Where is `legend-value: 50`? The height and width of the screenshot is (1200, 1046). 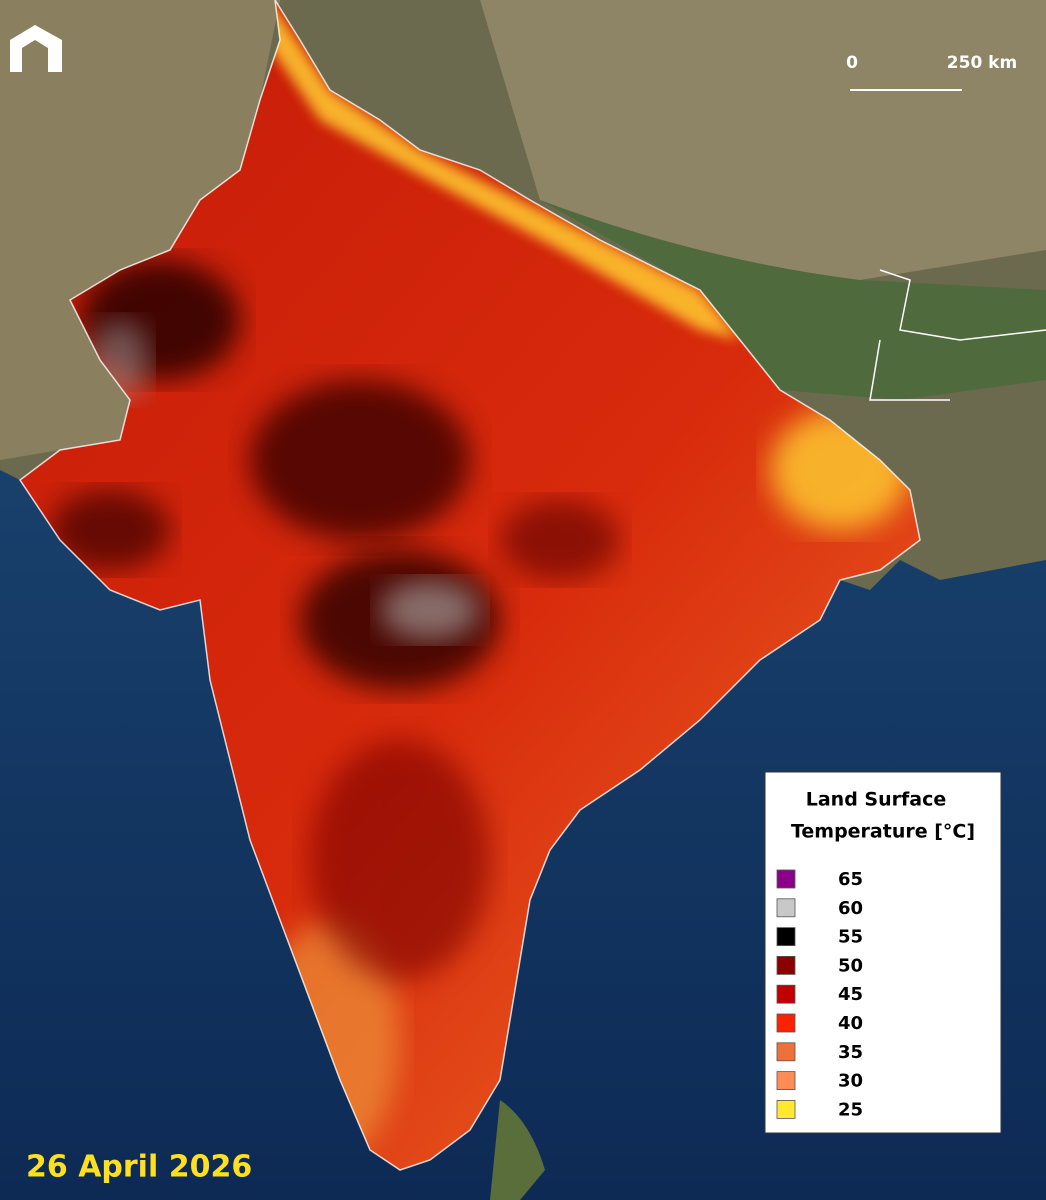
legend-value: 50 is located at coordinates (850, 965).